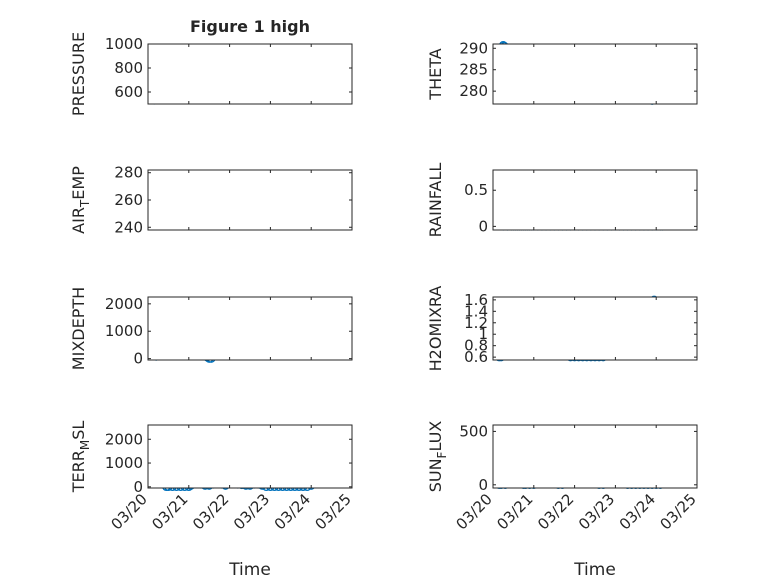 The image size is (778, 583). Describe the element at coordinates (435, 329) in the screenshot. I see `y-axis-label: H2OMIXRA` at that location.